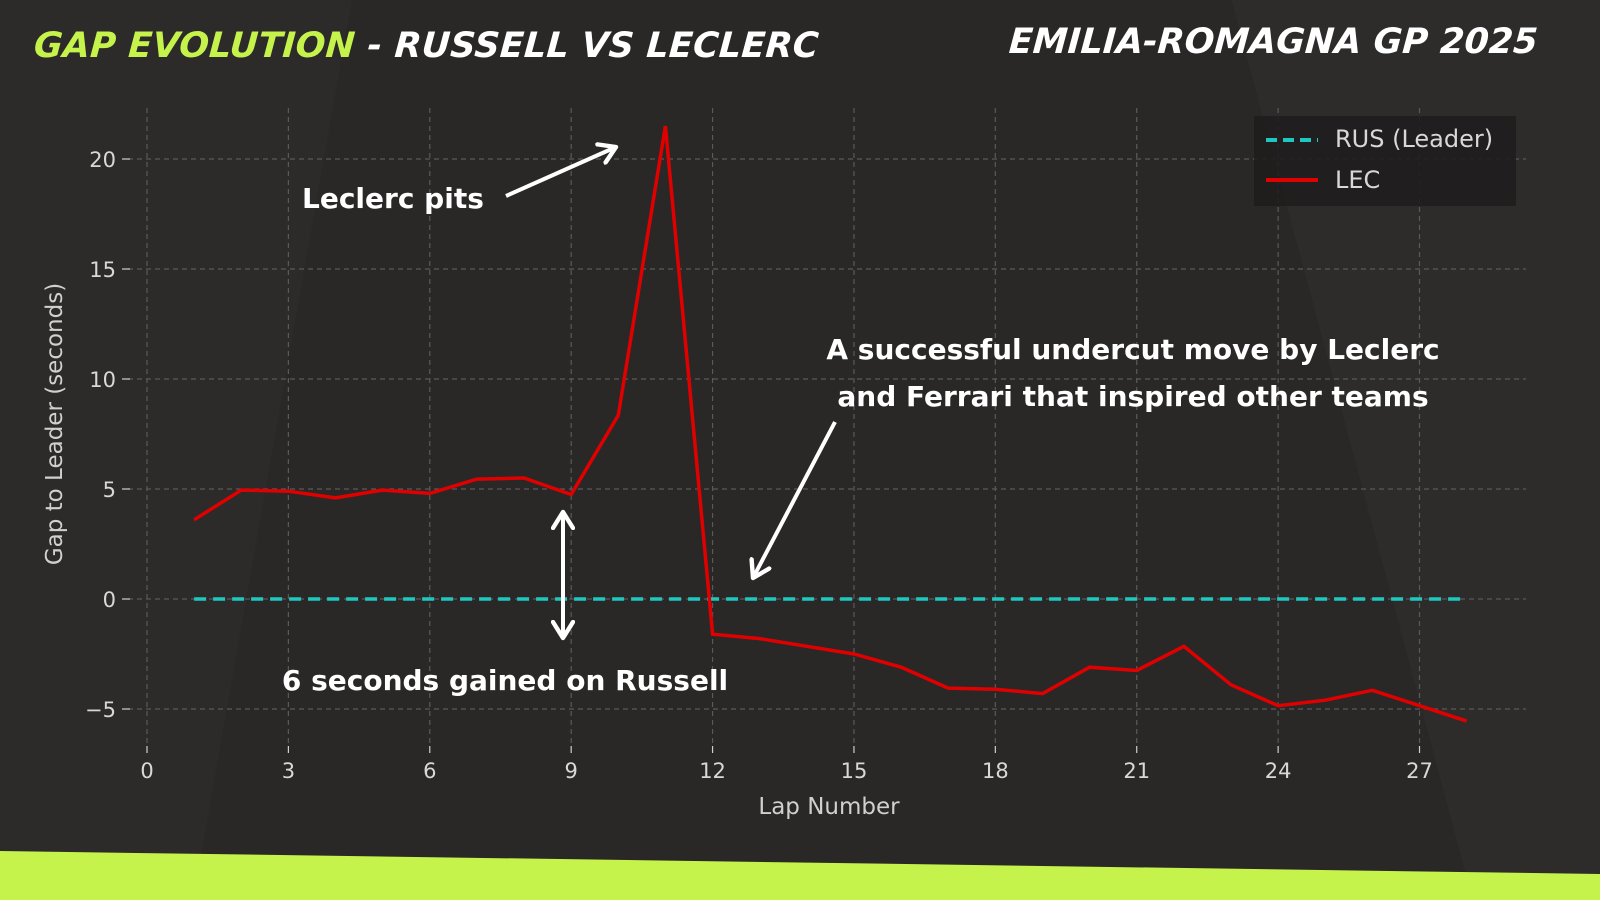  I want to click on annotation-pit: Leclerc pits, so click(393, 198).